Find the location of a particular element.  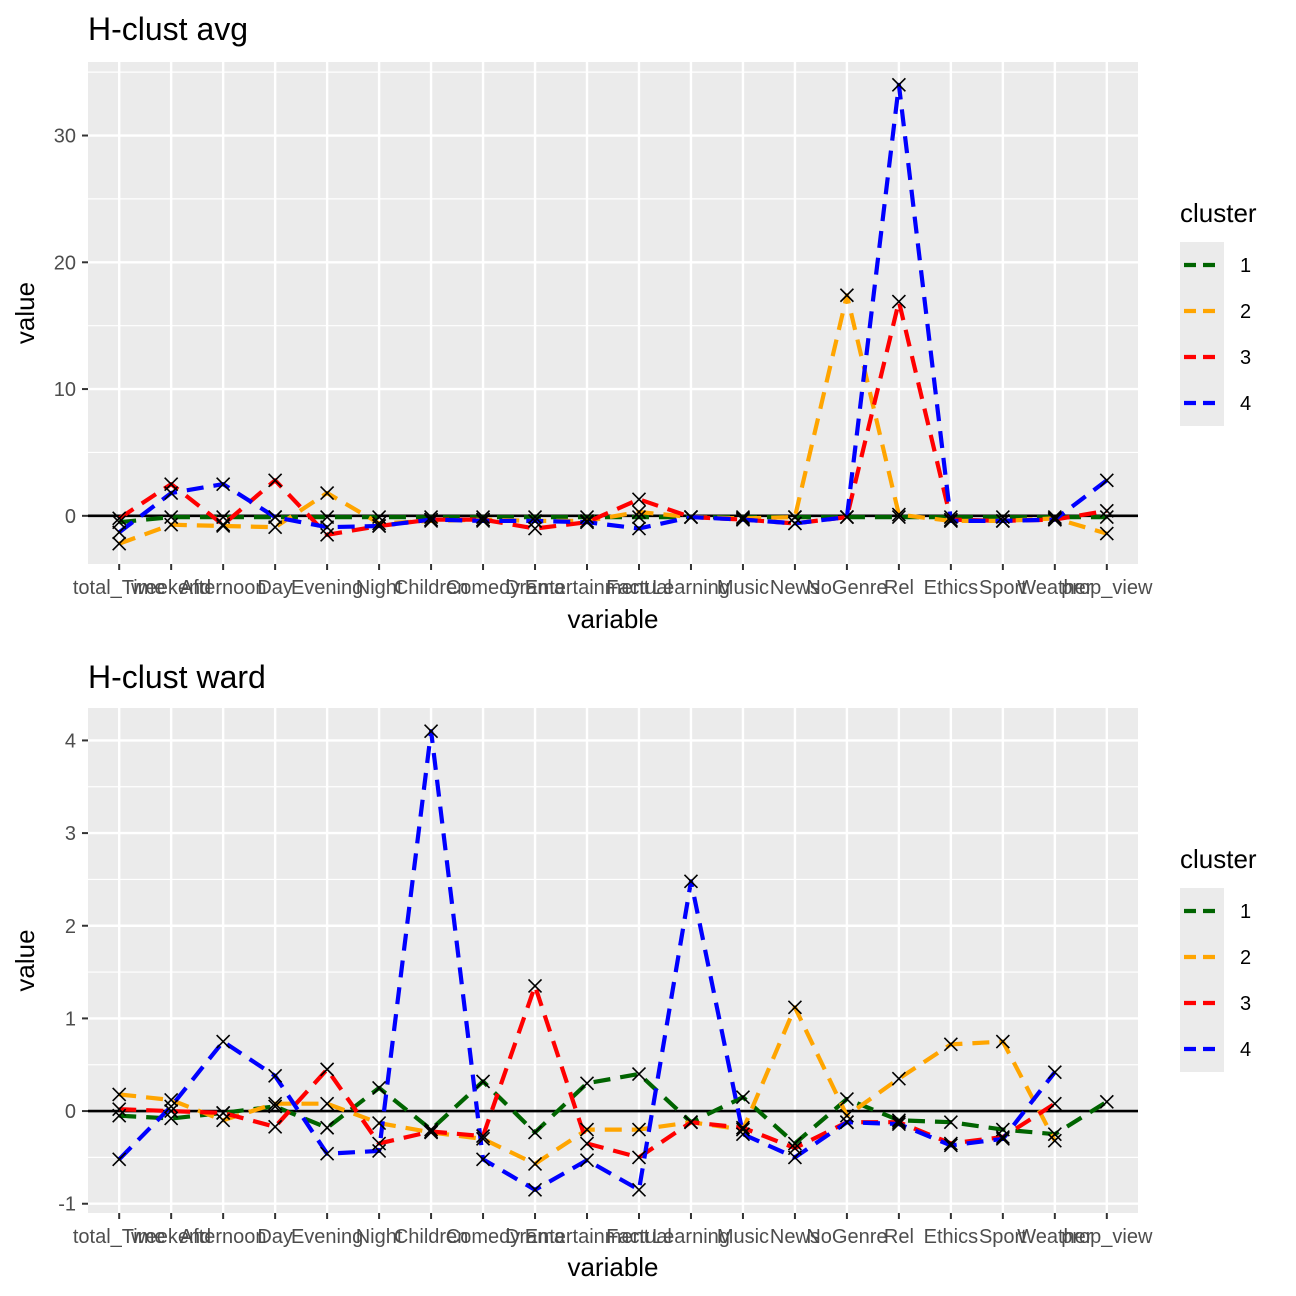

x-tick-label: Night is located at coordinates (379, 588).